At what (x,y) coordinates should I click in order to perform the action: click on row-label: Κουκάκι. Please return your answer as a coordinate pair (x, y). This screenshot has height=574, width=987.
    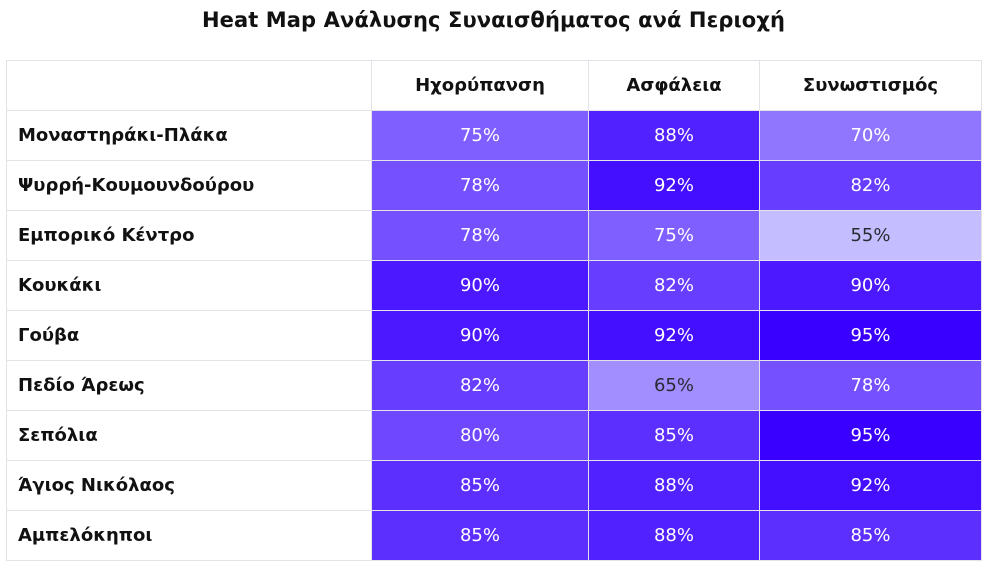
    Looking at the image, I should click on (189, 285).